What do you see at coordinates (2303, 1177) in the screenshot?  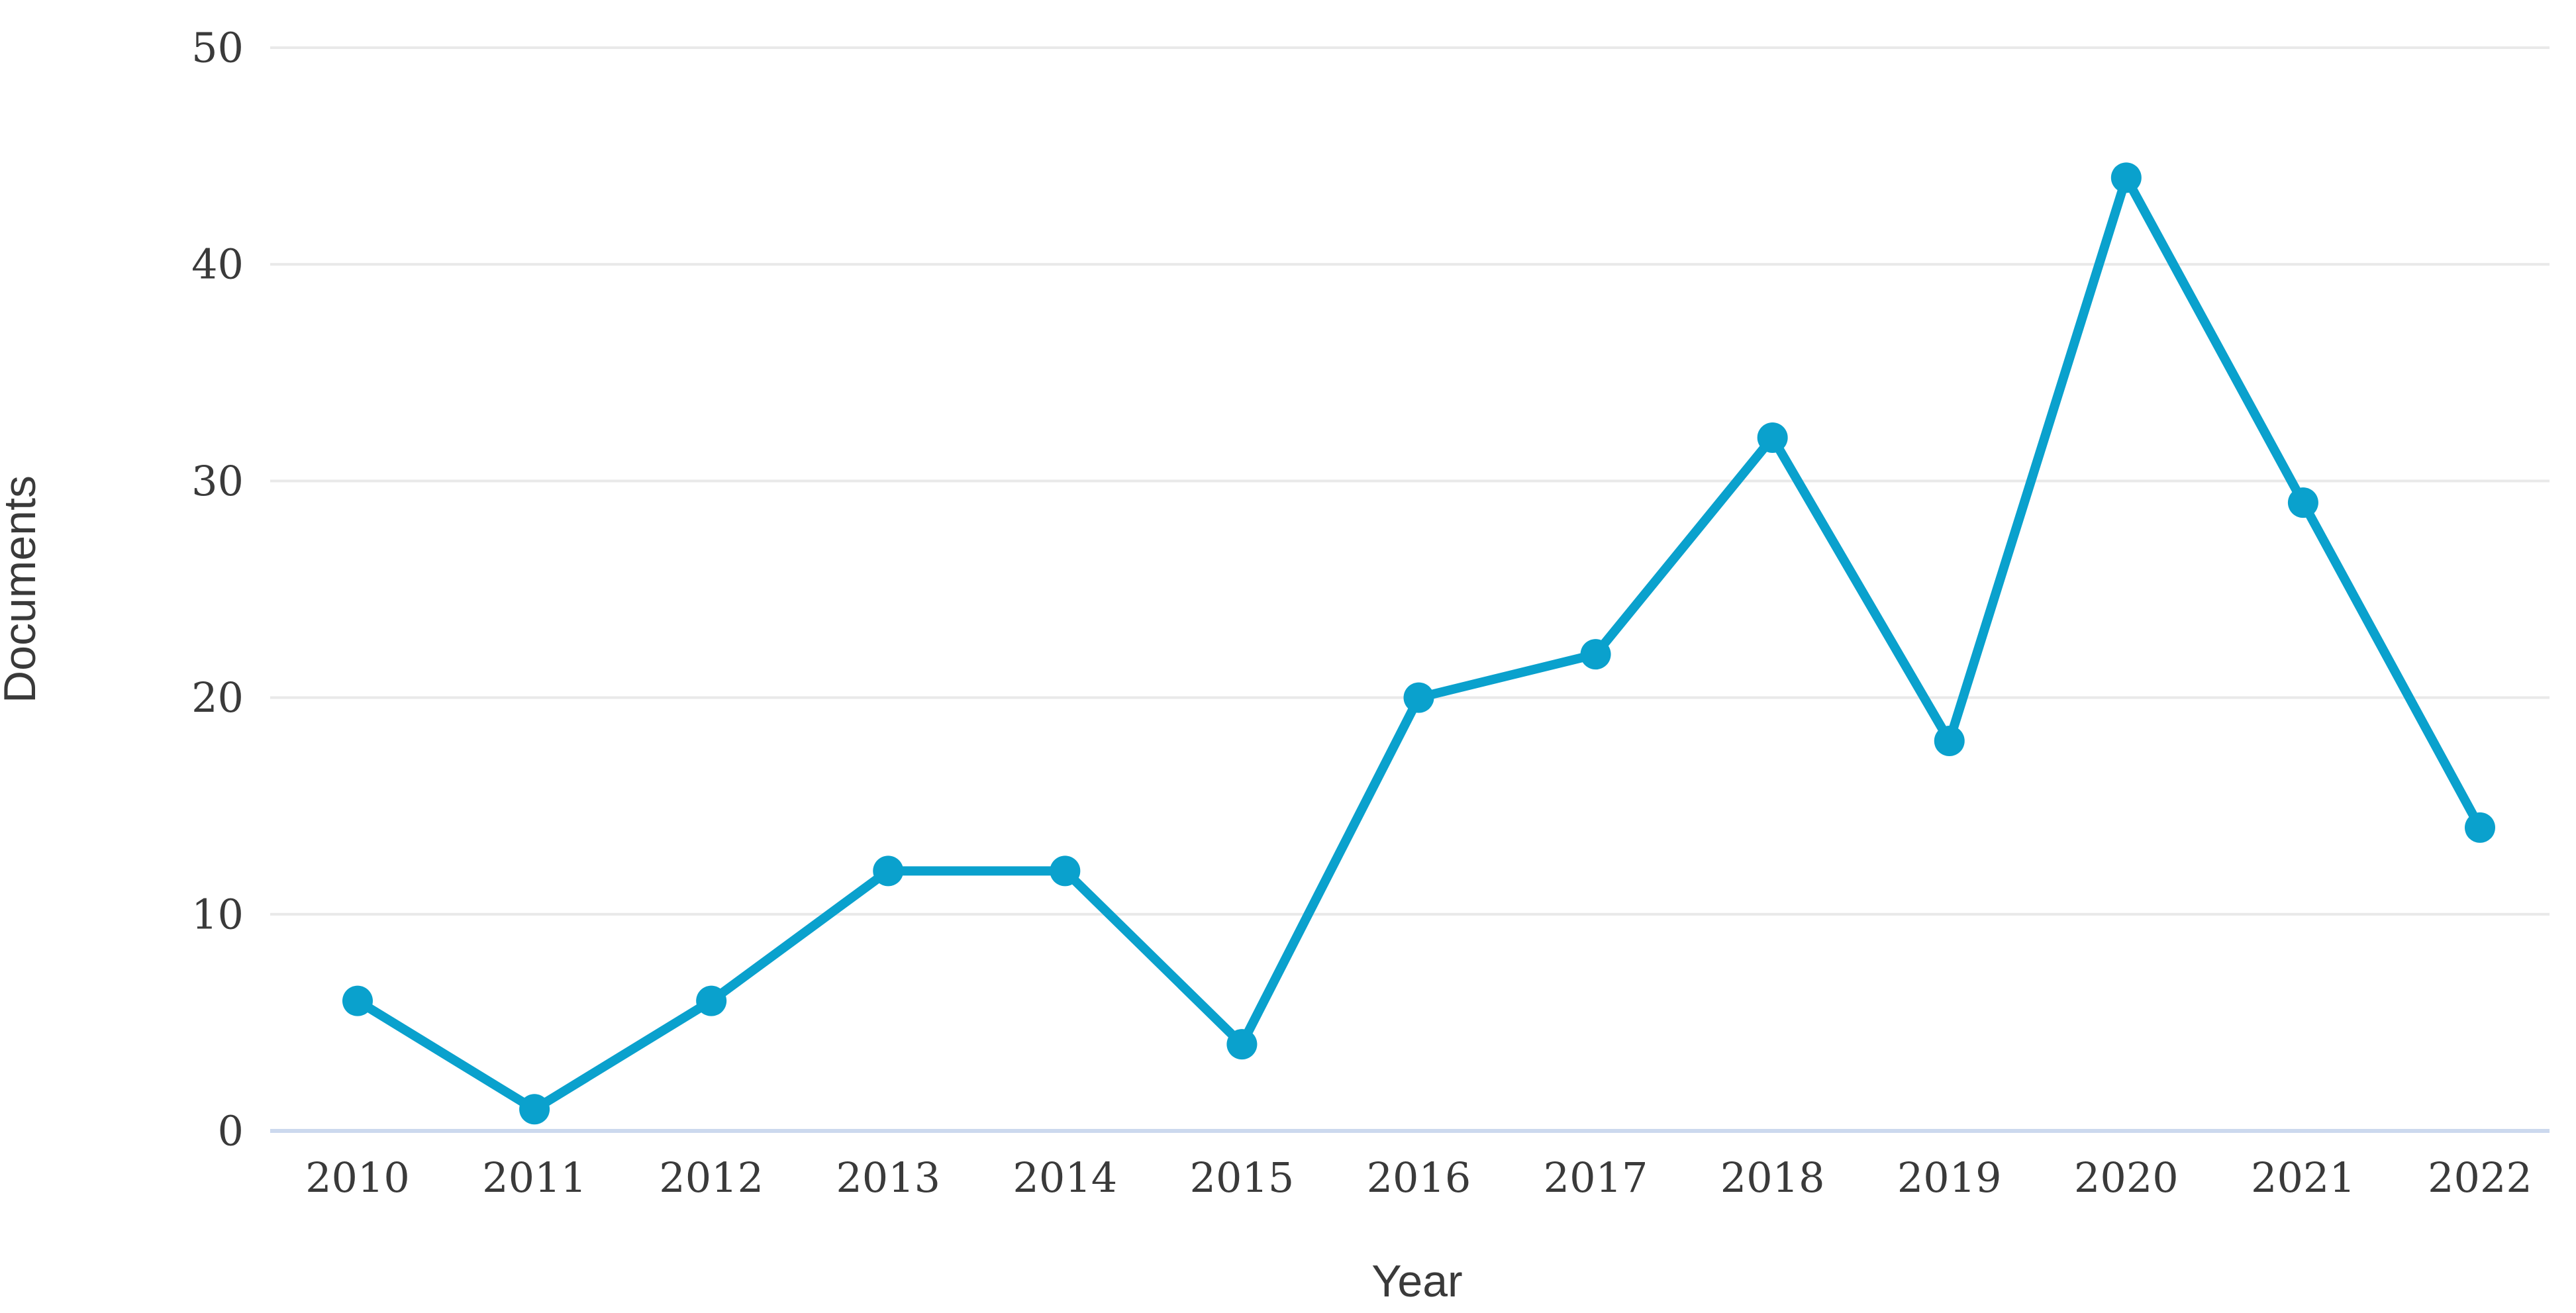 I see `x-tick-label: 2021` at bounding box center [2303, 1177].